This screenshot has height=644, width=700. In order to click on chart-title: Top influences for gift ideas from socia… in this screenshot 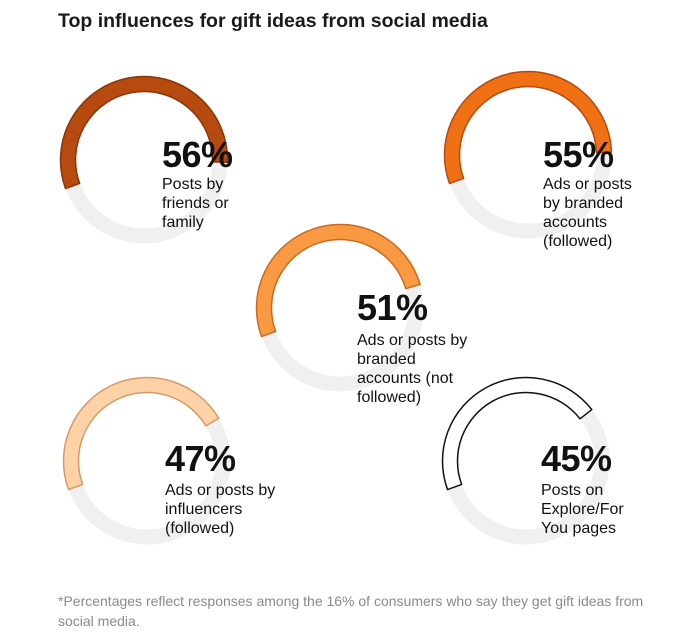, I will do `click(273, 21)`.